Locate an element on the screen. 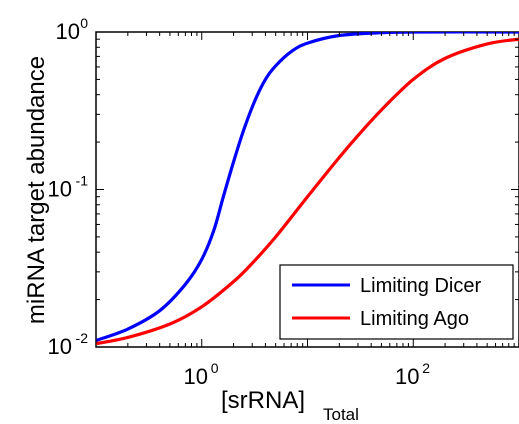 This screenshot has width=519, height=424. x-tick-label-exponent: 0 is located at coordinates (215, 368).